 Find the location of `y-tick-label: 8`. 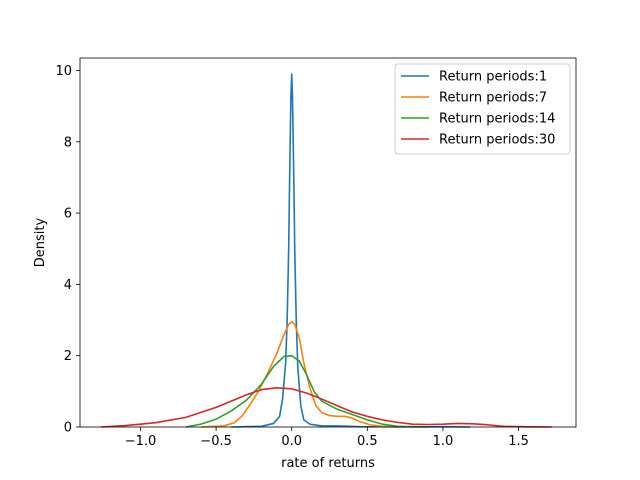

y-tick-label: 8 is located at coordinates (68, 142).